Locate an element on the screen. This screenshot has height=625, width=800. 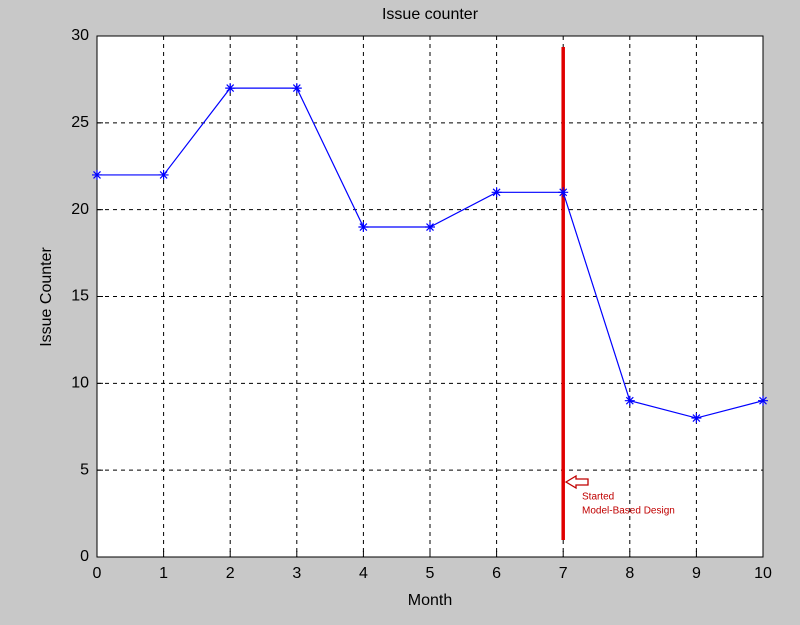
annotation-line: Started is located at coordinates (598, 497).